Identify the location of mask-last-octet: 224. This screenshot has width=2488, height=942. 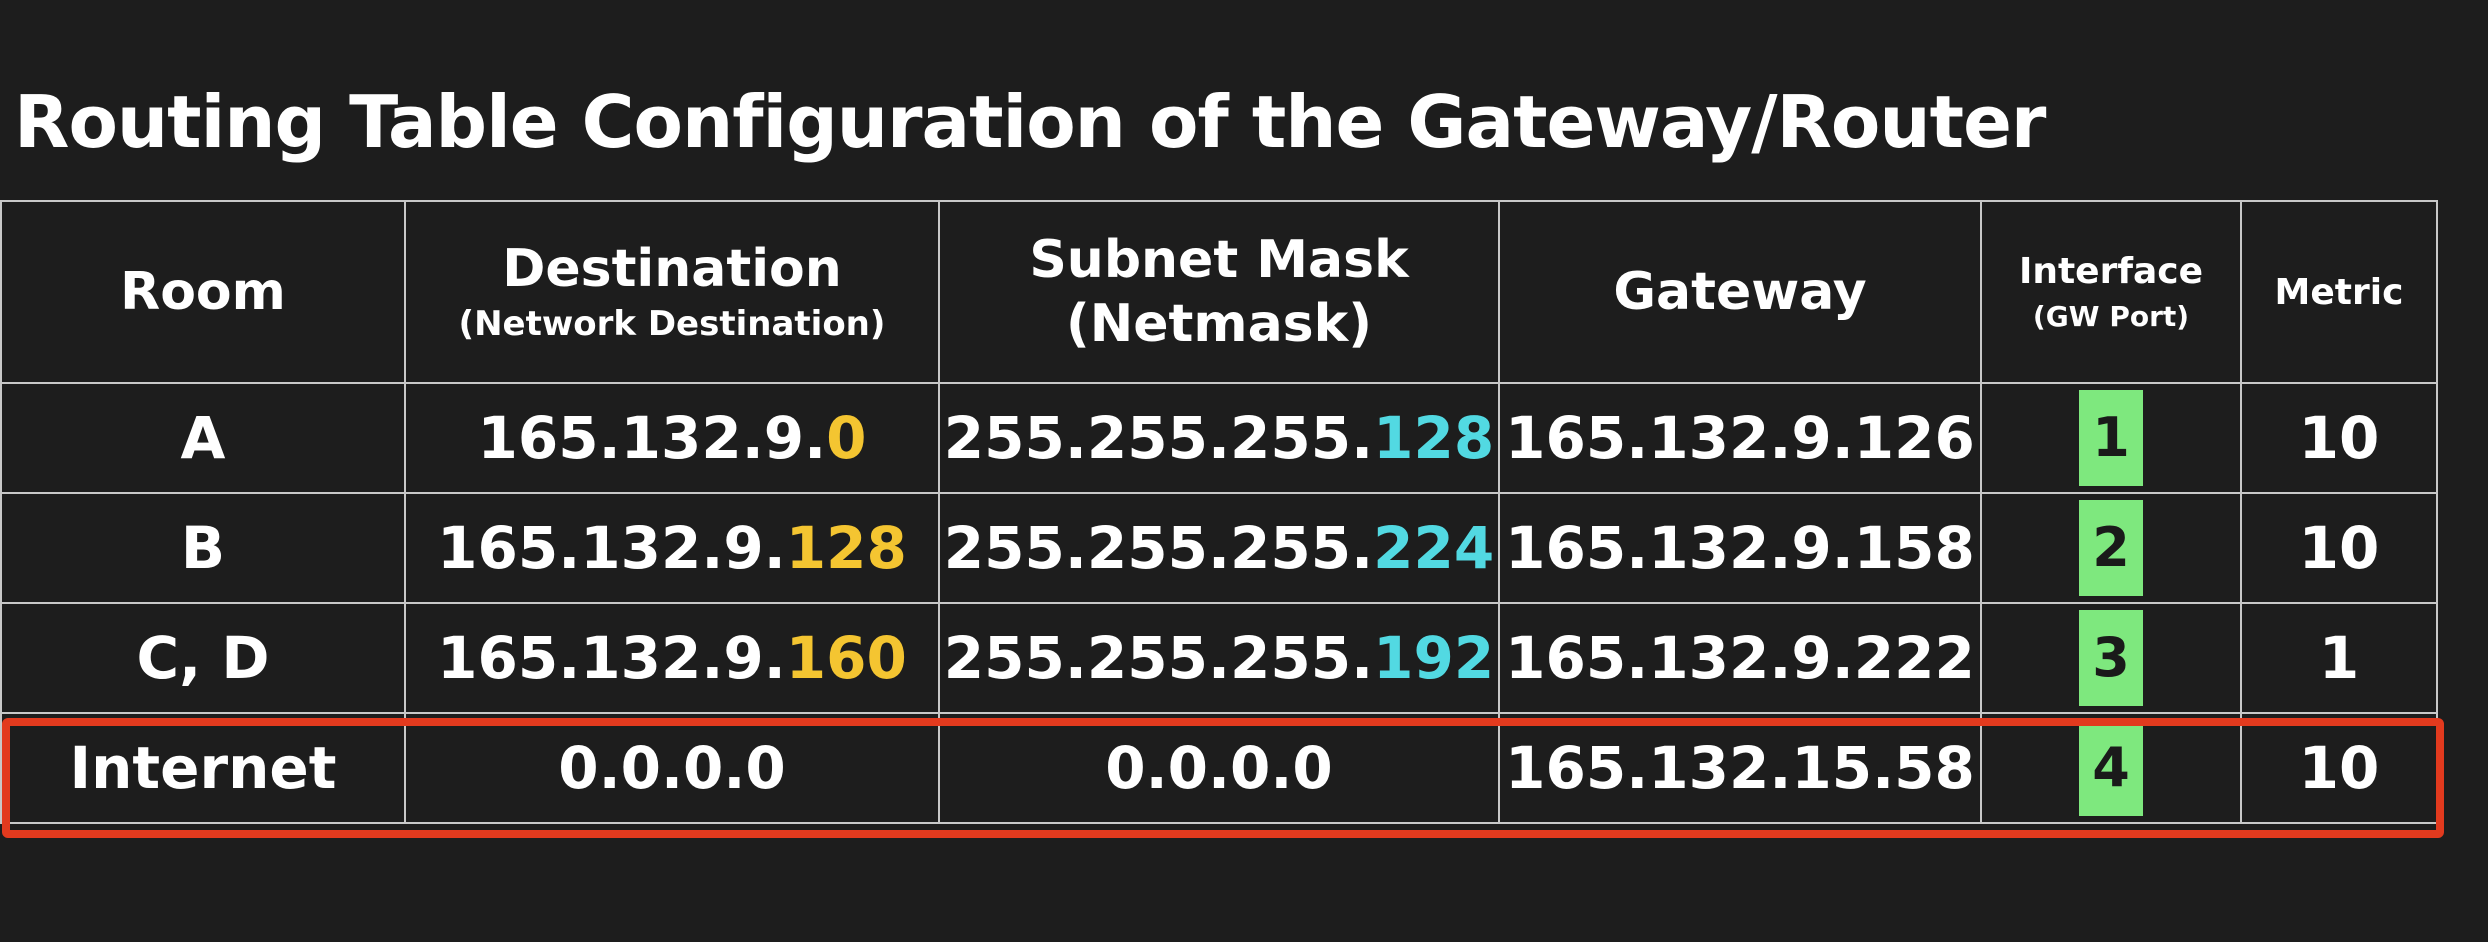
(1434, 548).